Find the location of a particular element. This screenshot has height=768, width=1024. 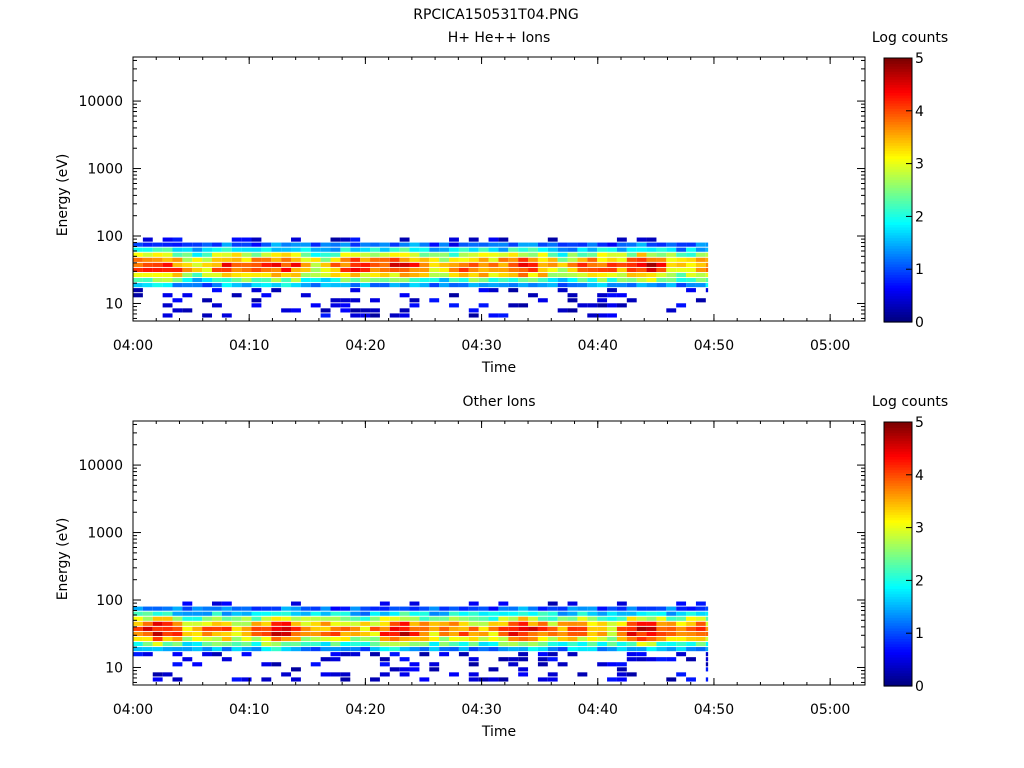

colorbar-frame is located at coordinates (898, 190).